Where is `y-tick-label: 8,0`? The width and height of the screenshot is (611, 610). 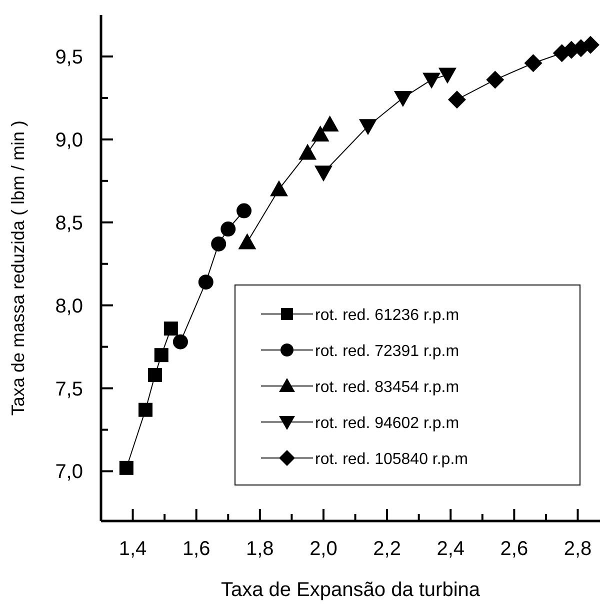
y-tick-label: 8,0 is located at coordinates (69, 306).